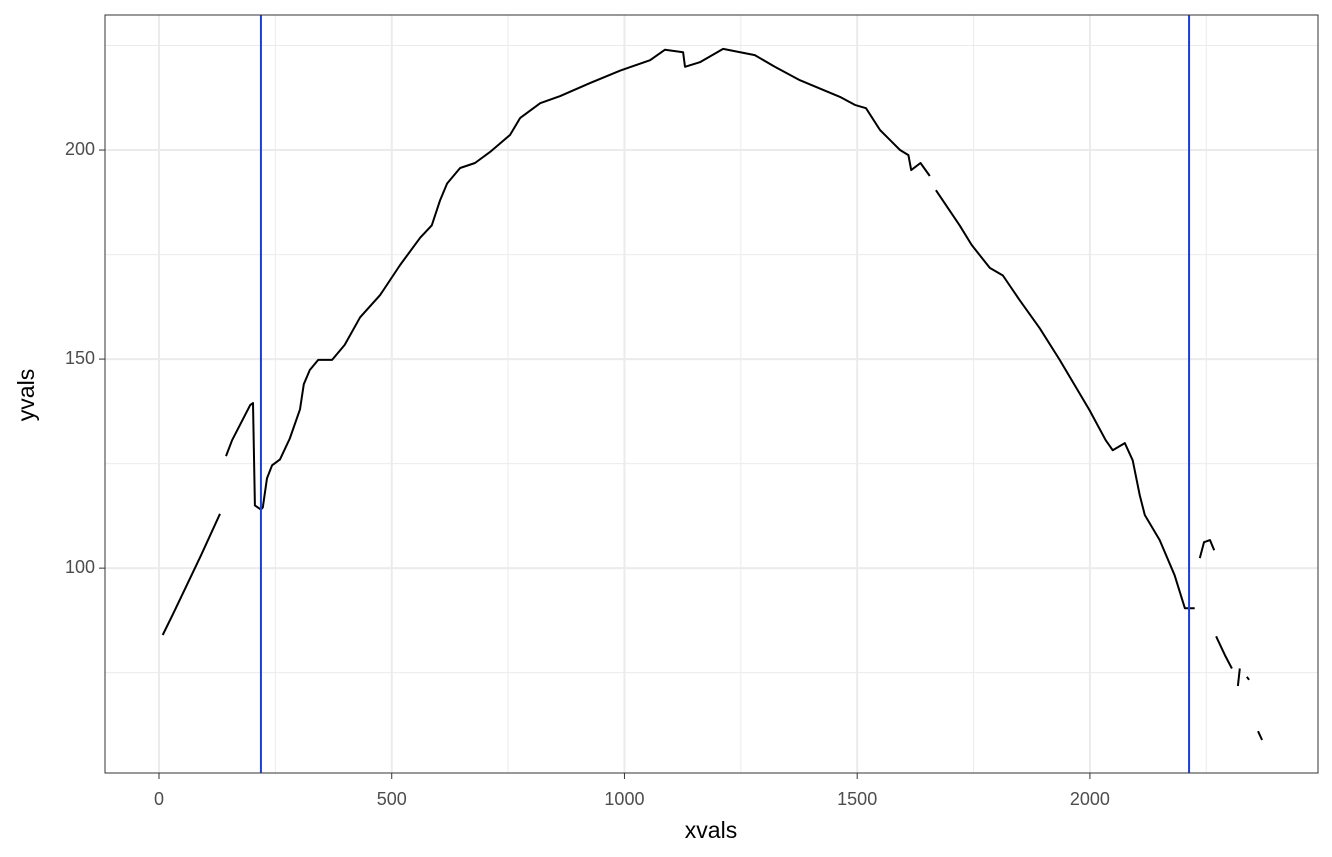 The width and height of the screenshot is (1332, 857). What do you see at coordinates (392, 799) in the screenshot?
I see `x-tick-label: 500` at bounding box center [392, 799].